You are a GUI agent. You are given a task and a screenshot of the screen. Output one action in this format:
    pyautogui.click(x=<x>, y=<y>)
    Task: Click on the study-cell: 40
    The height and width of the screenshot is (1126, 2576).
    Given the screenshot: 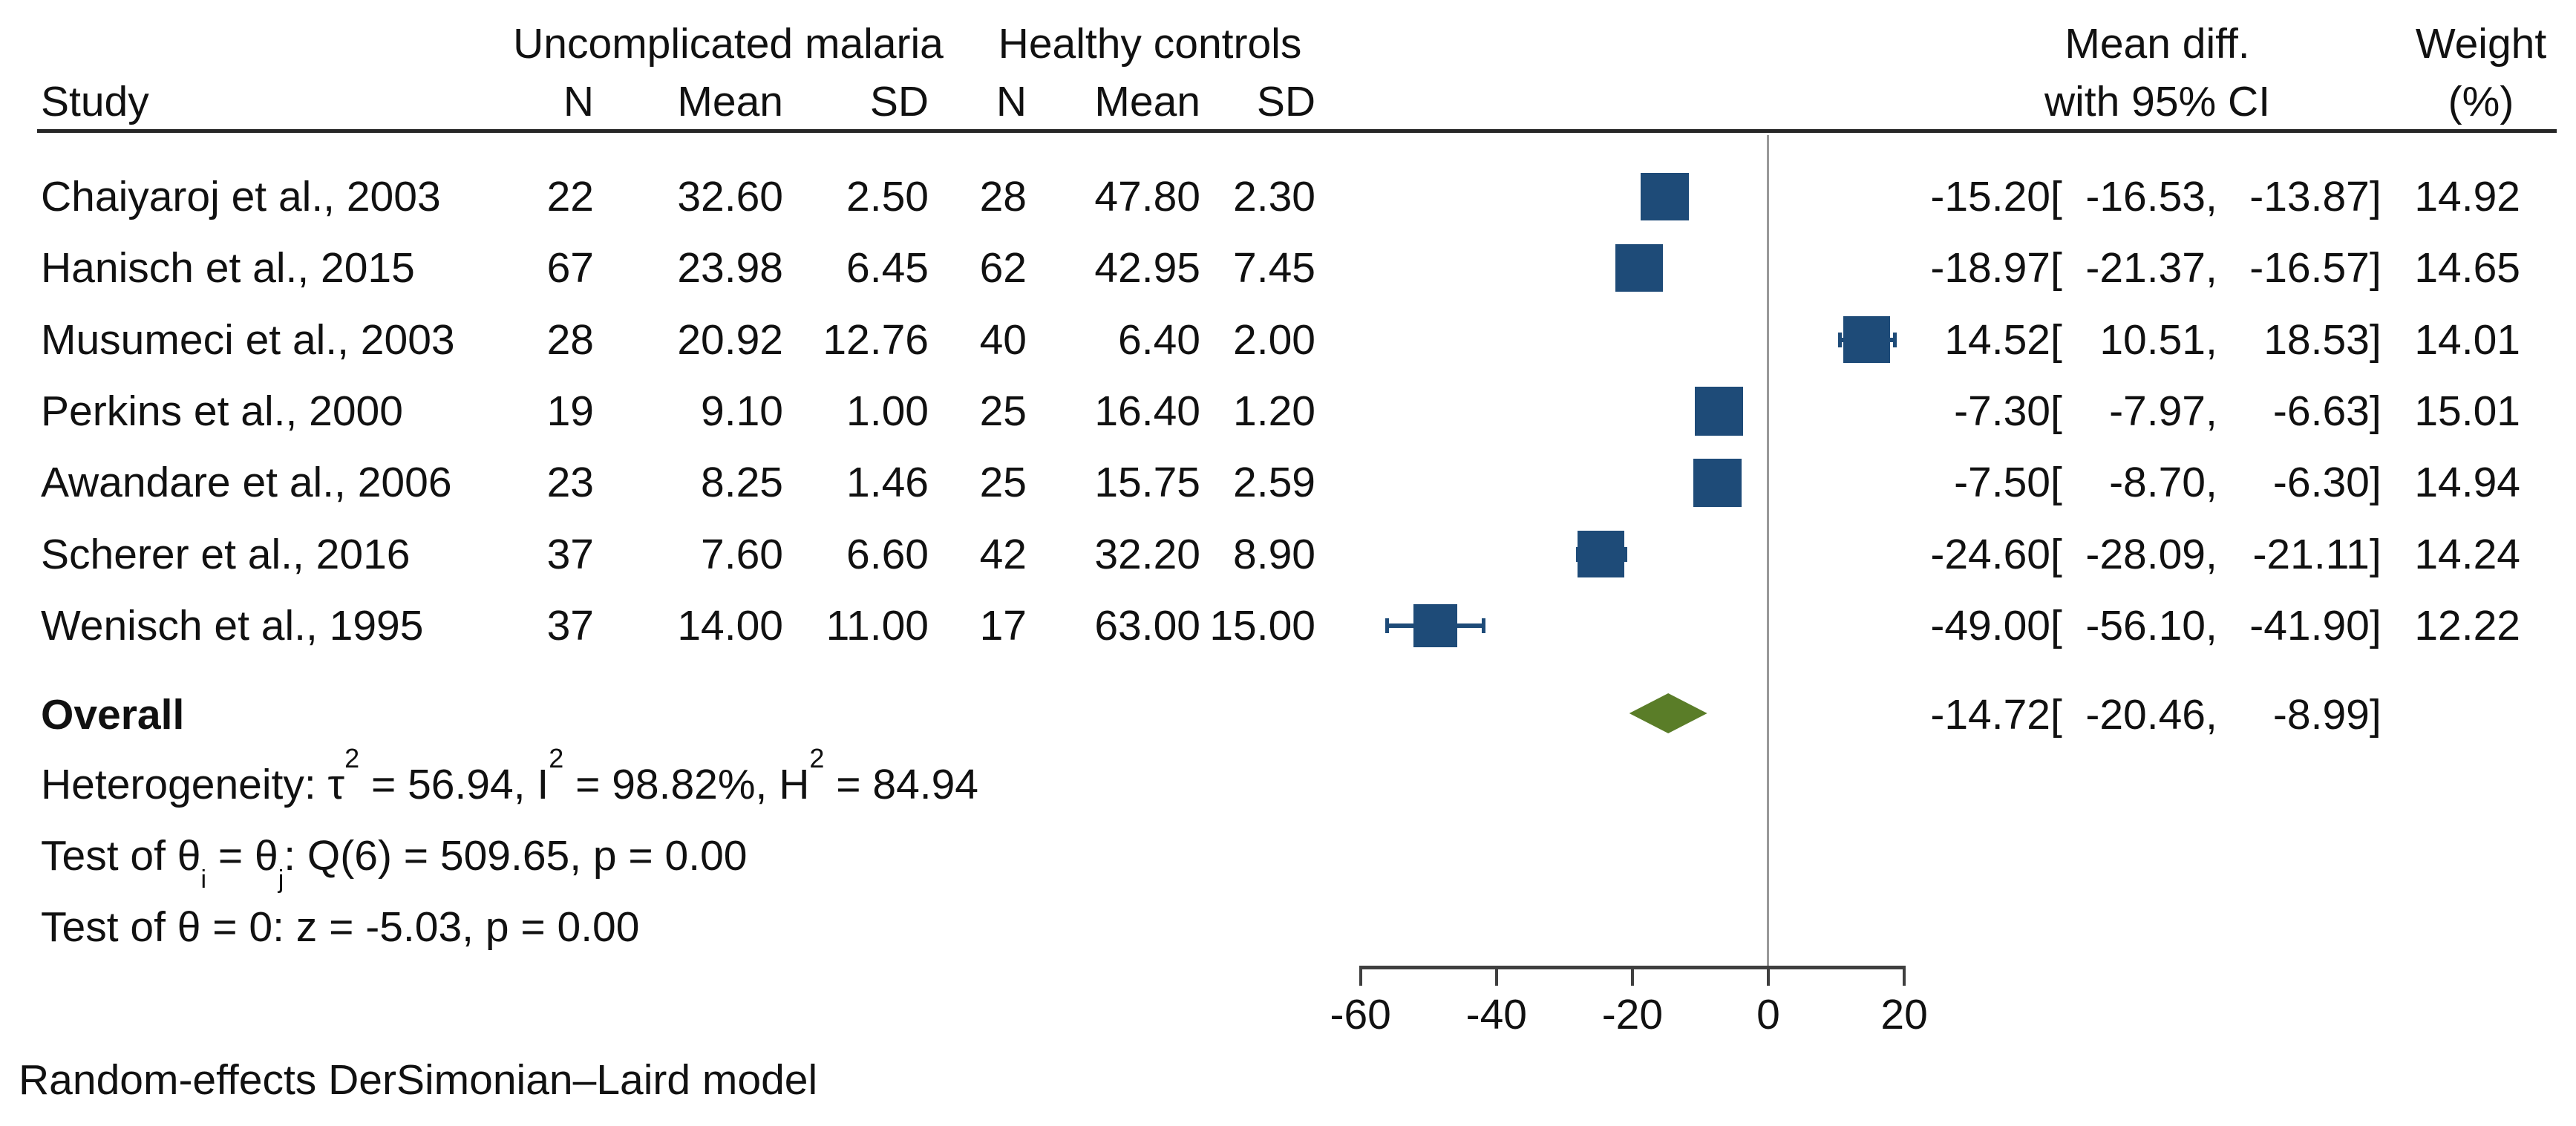 What is the action you would take?
    pyautogui.click(x=1003, y=339)
    